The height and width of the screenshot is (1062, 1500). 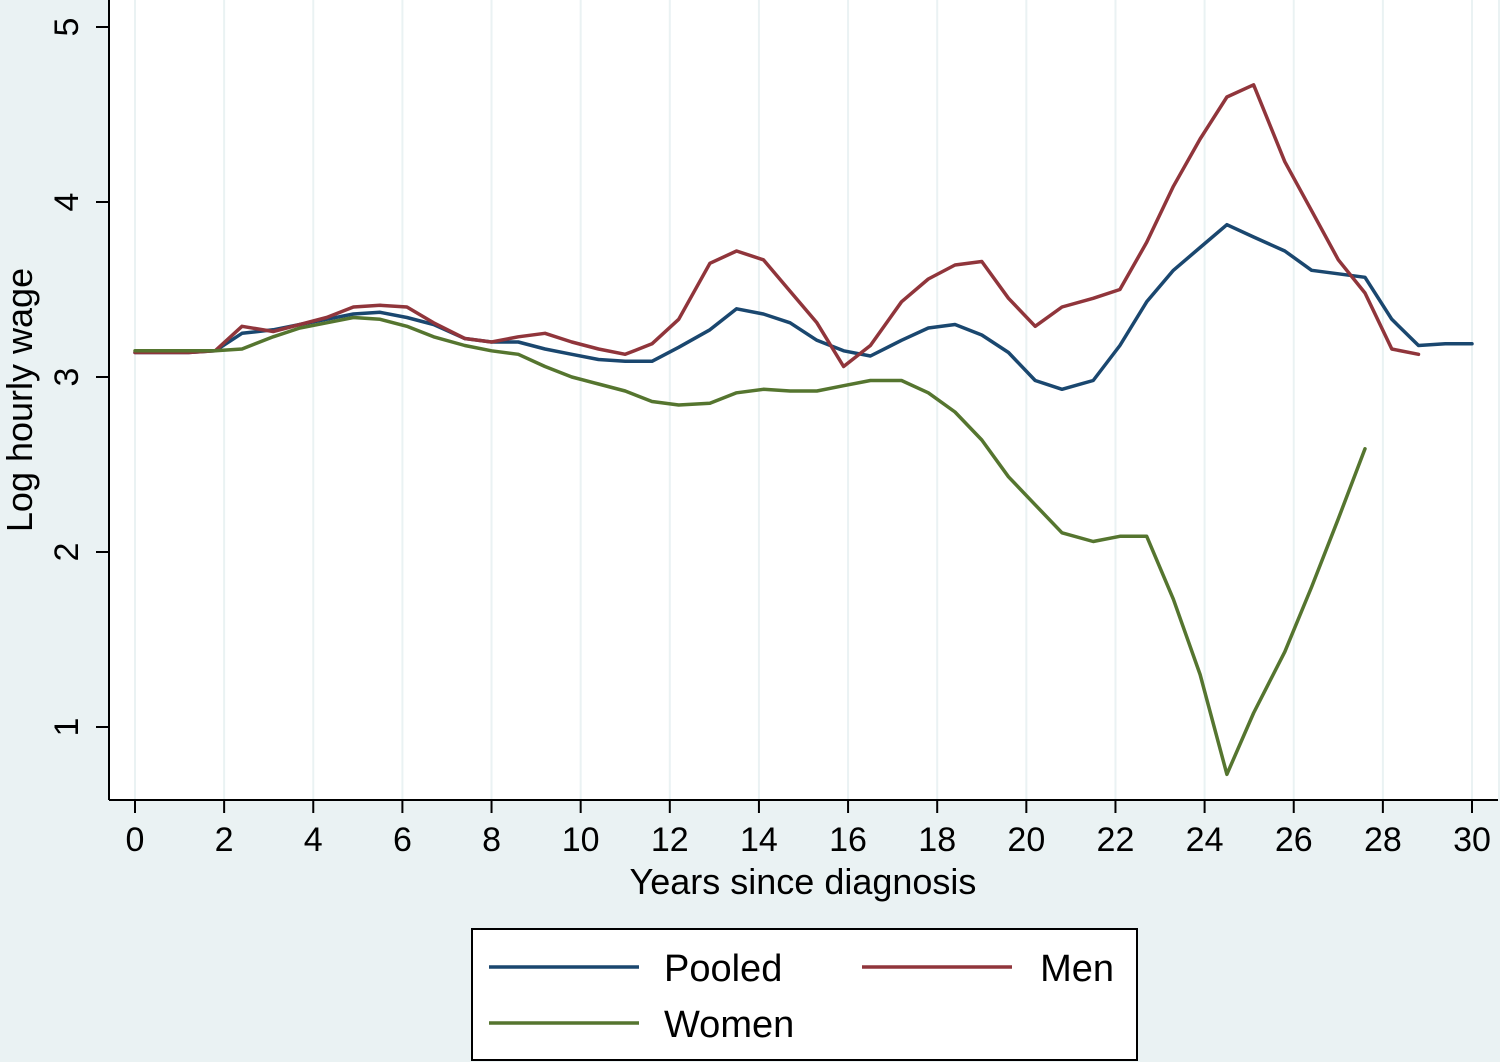 What do you see at coordinates (1205, 840) in the screenshot?
I see `x-tick-label: 24` at bounding box center [1205, 840].